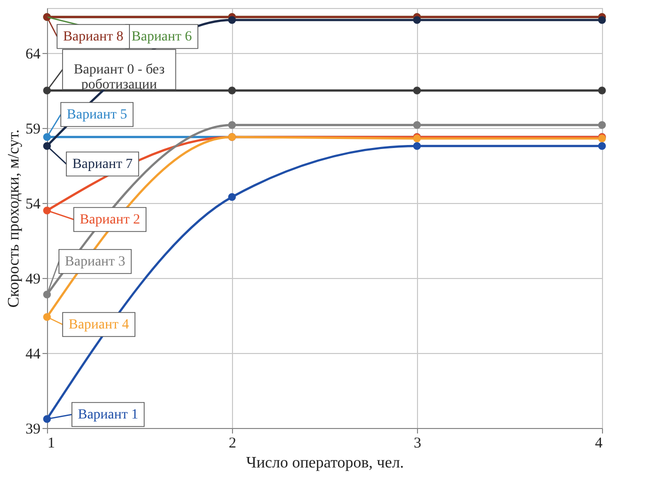  I want to click on legend-label: Вариант 7, so click(102, 164).